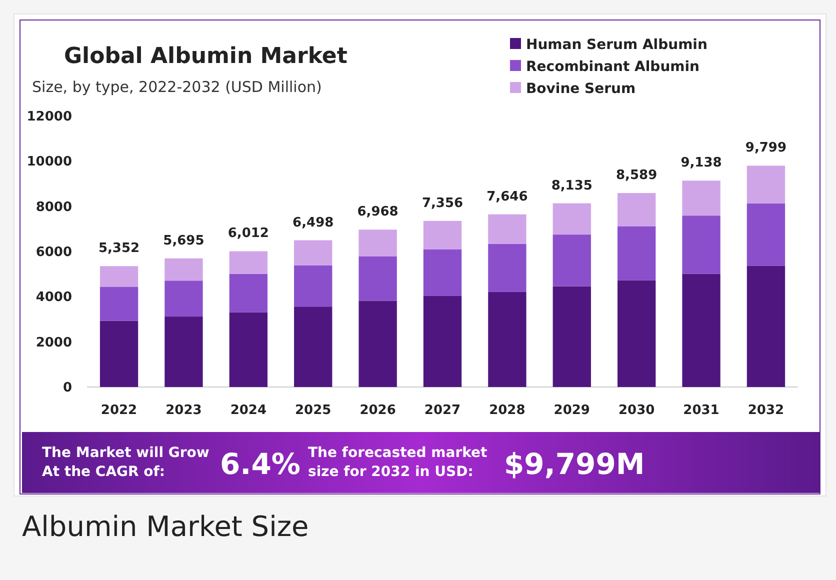 Image resolution: width=836 pixels, height=580 pixels. Describe the element at coordinates (119, 248) in the screenshot. I see `total-label: 5,352` at that location.